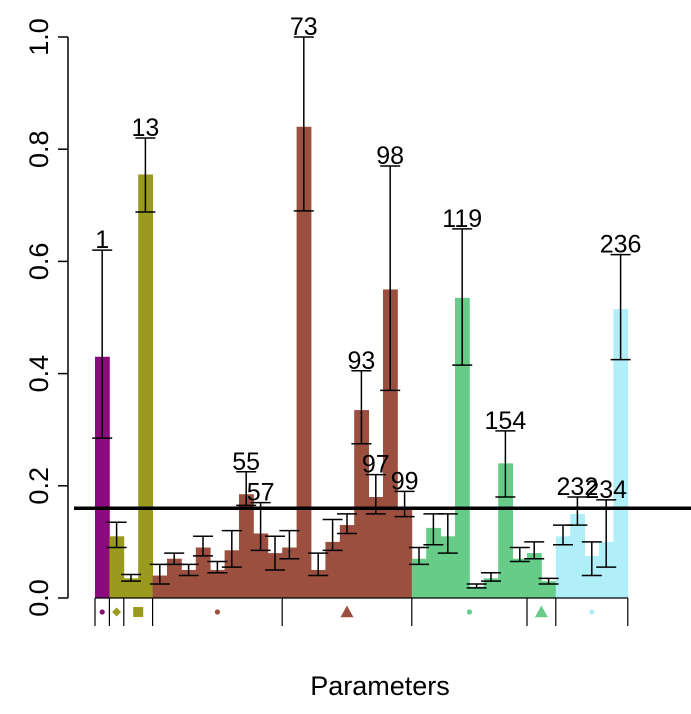 The image size is (691, 714). I want to click on group-marker-square, so click(138, 612).